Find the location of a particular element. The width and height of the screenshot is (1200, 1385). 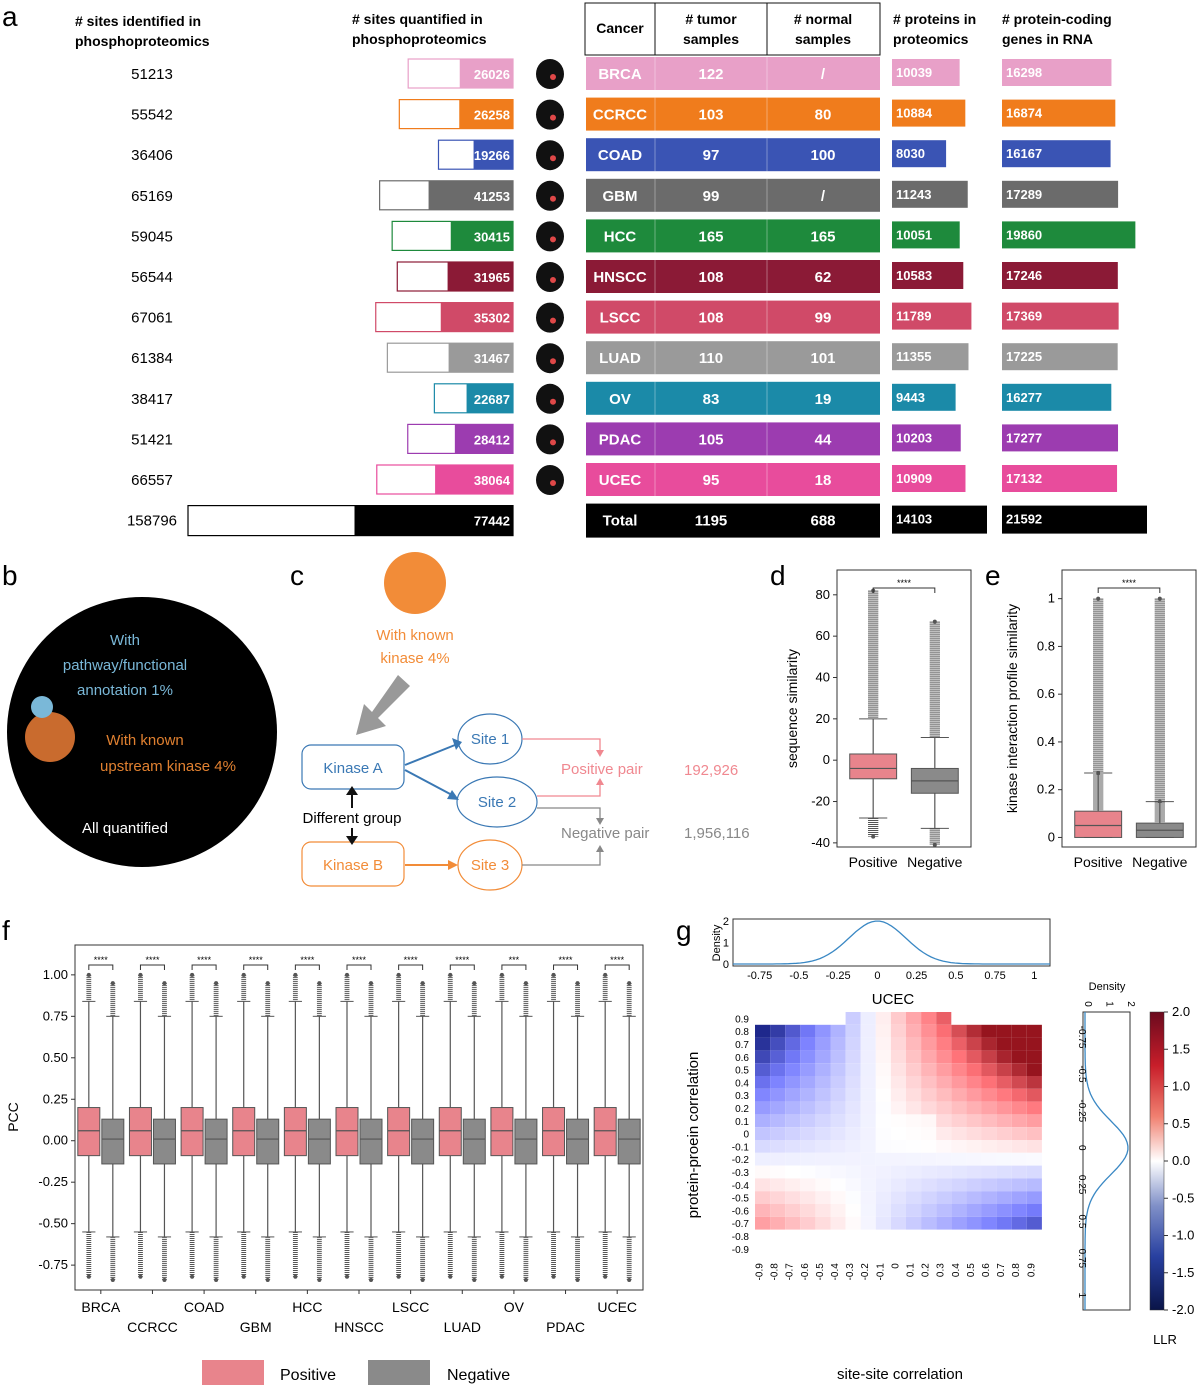

y-tick-label: 1.00 is located at coordinates (55, 974).